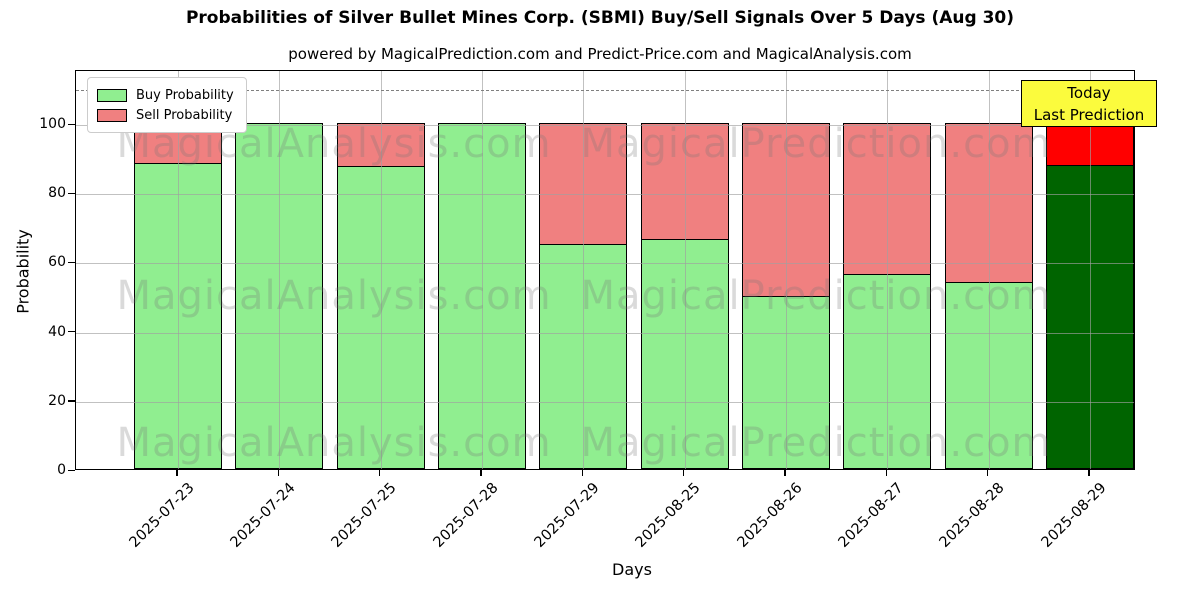  I want to click on x-tick-label: 2025-08-27, so click(871, 515).